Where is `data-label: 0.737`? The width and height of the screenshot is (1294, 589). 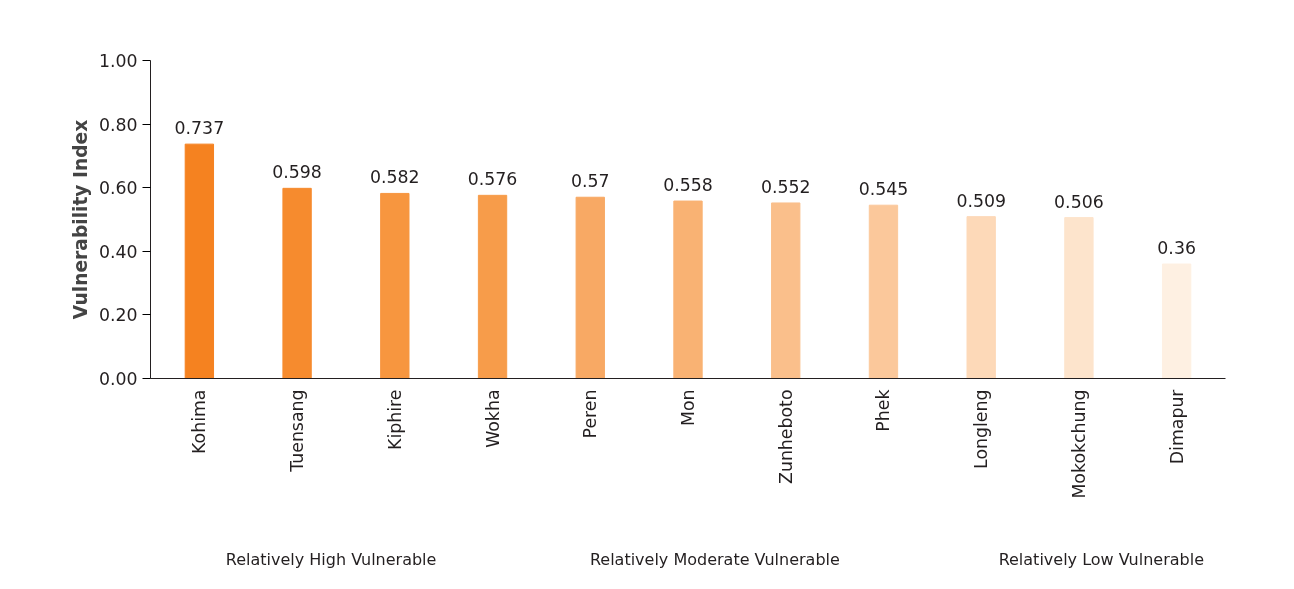 data-label: 0.737 is located at coordinates (199, 128).